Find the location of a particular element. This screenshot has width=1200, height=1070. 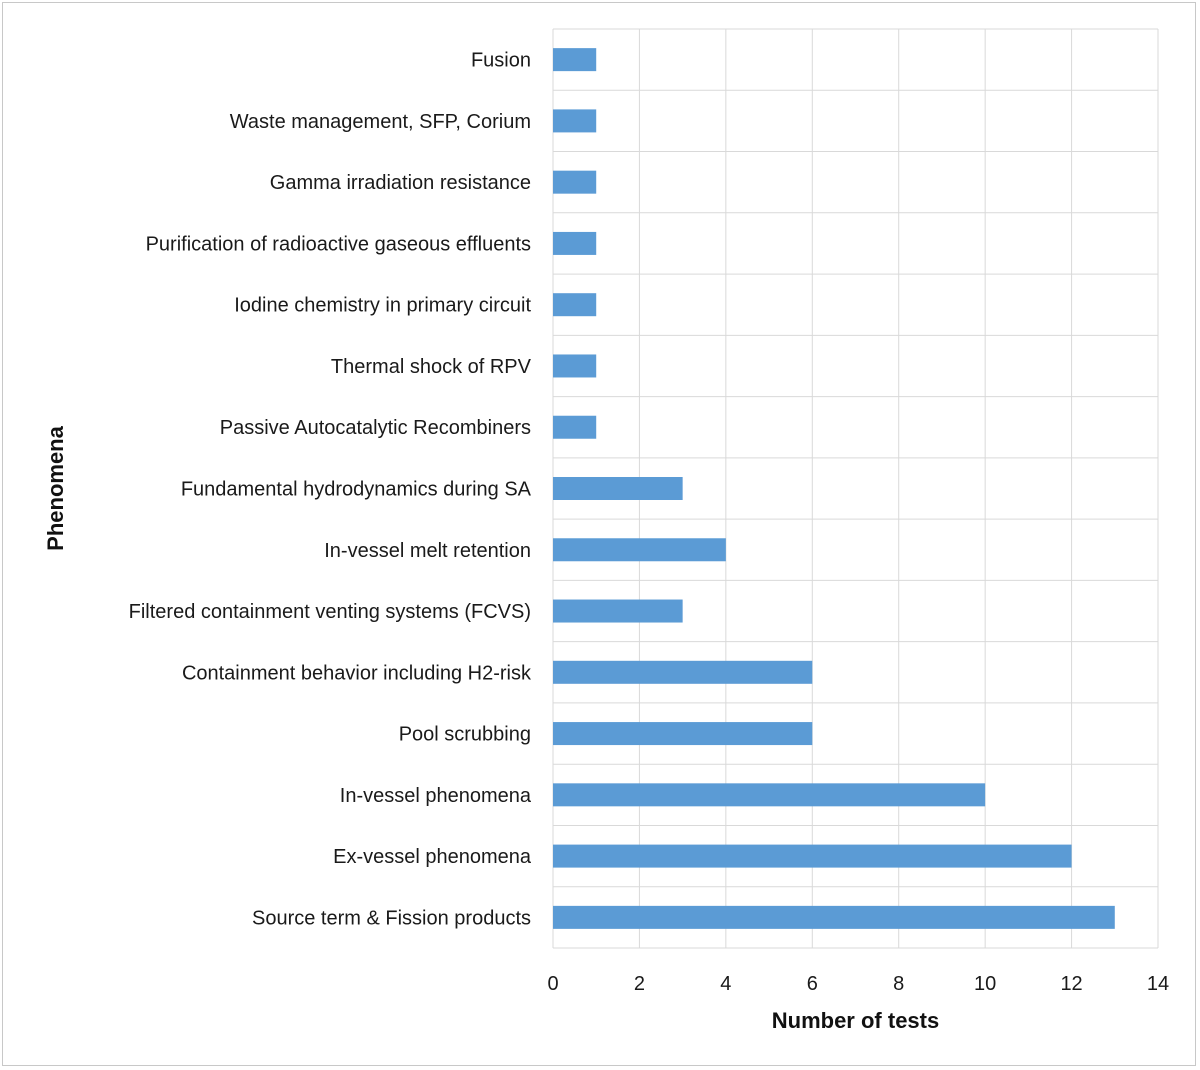

category-label: Thermal shock of RPV is located at coordinates (431, 367).